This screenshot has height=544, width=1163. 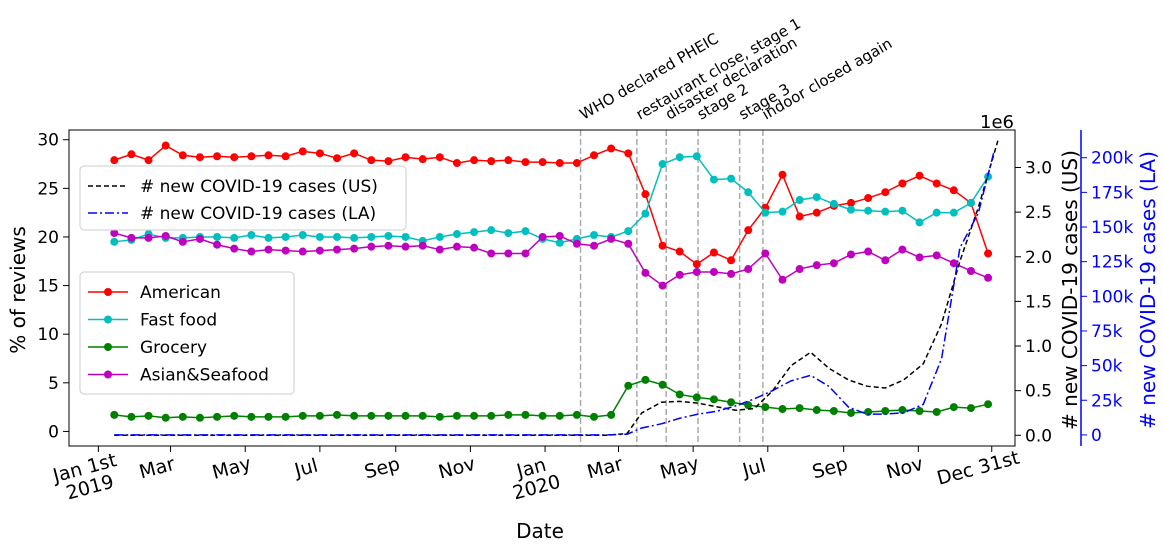 What do you see at coordinates (1112, 263) in the screenshot?
I see `y-tick-label: 125k` at bounding box center [1112, 263].